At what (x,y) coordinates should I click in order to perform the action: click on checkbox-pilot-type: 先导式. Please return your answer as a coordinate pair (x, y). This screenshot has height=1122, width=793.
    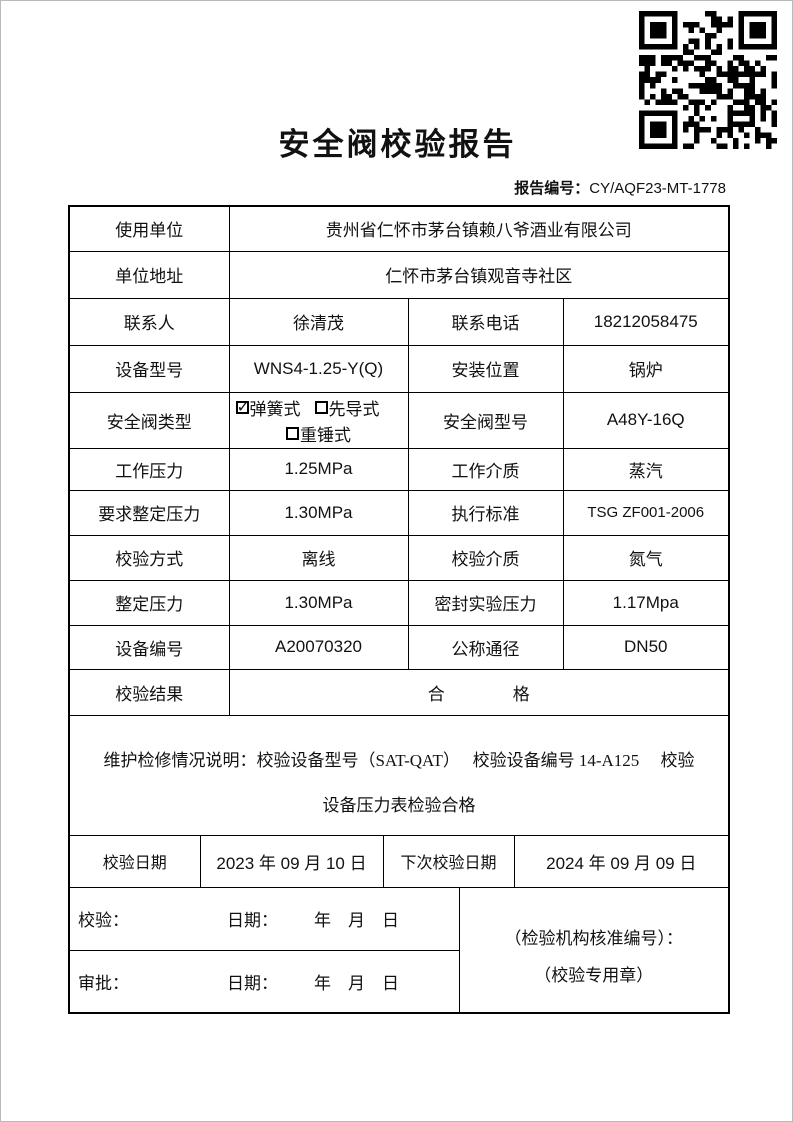
    Looking at the image, I should click on (347, 407).